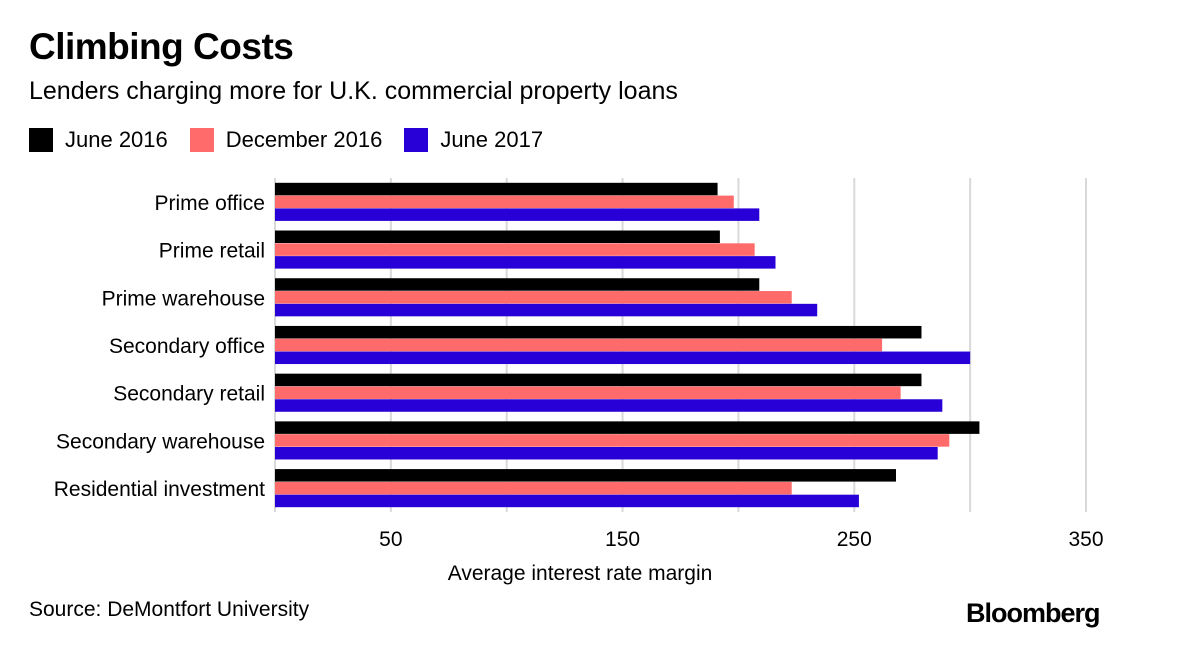  I want to click on category-label-prime-warehouse: Prime warehouse, so click(183, 298).